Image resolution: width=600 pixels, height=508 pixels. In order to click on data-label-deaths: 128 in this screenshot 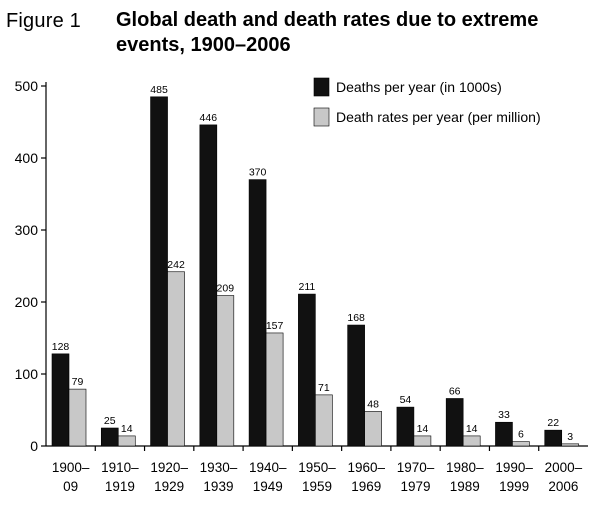, I will do `click(61, 347)`.